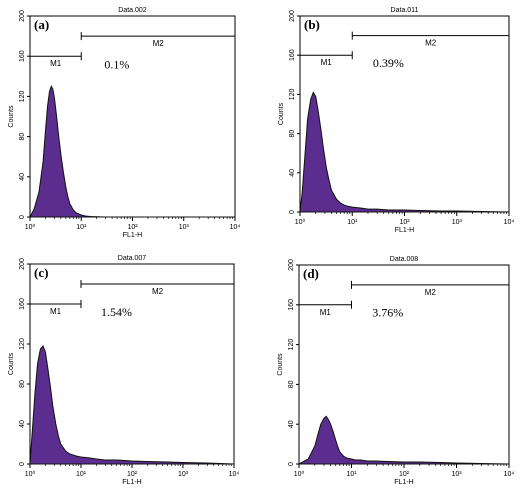 The image size is (521, 496). Describe the element at coordinates (132, 258) in the screenshot. I see `chart-title: Data.007` at that location.